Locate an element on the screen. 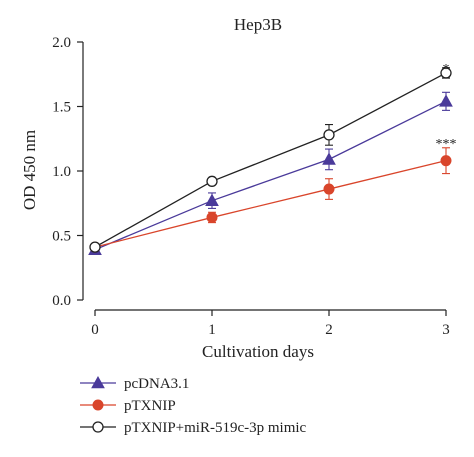 The width and height of the screenshot is (474, 457). legend-label: pcDNA3.1 is located at coordinates (156, 384).